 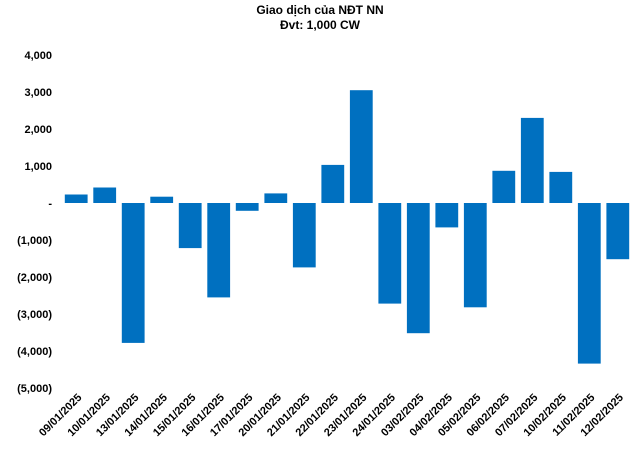 What do you see at coordinates (38, 130) in the screenshot?
I see `y-tick-label: 2,000` at bounding box center [38, 130].